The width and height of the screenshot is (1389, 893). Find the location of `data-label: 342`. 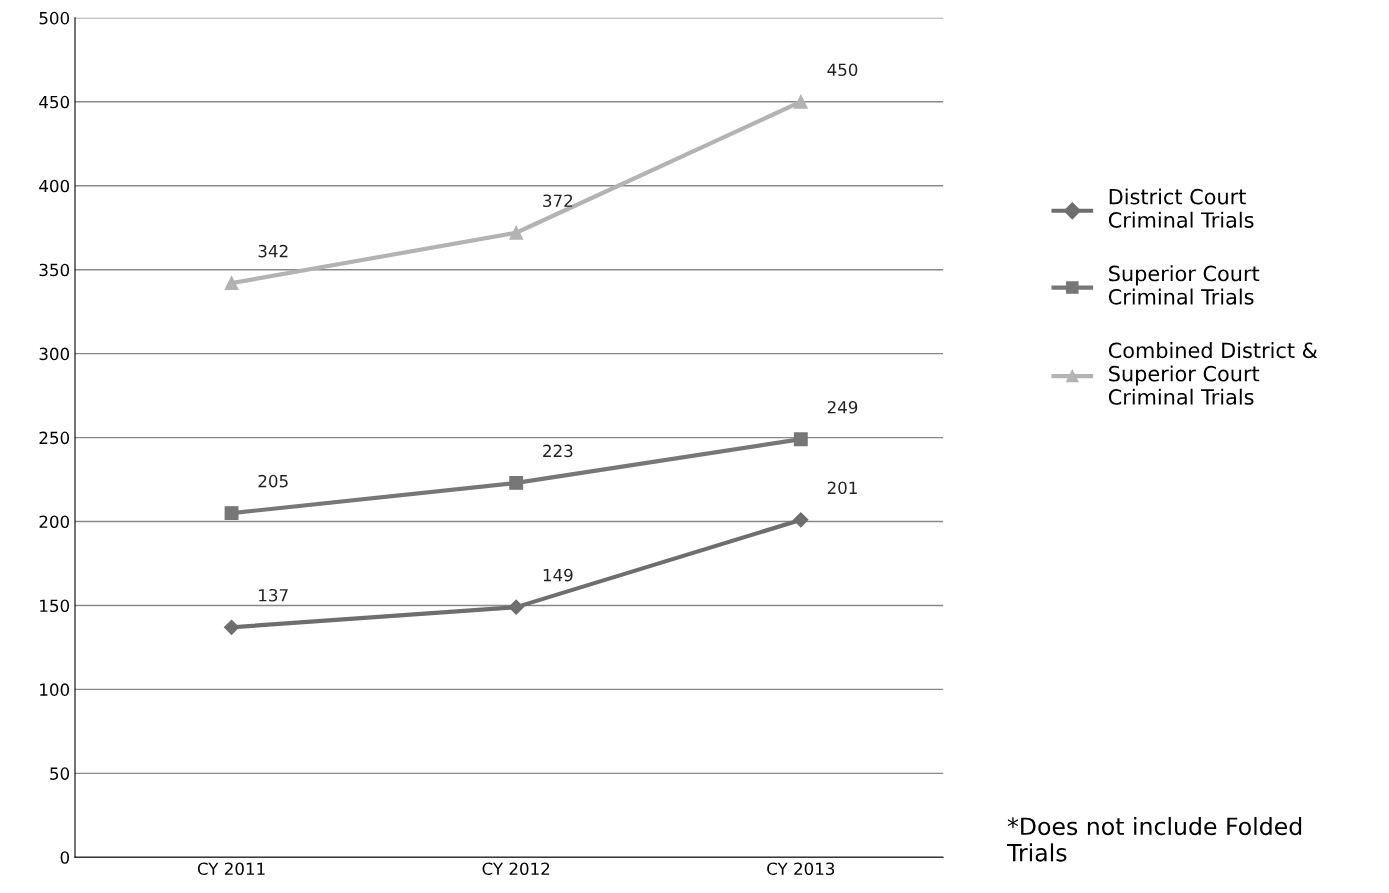

data-label: 342 is located at coordinates (273, 251).